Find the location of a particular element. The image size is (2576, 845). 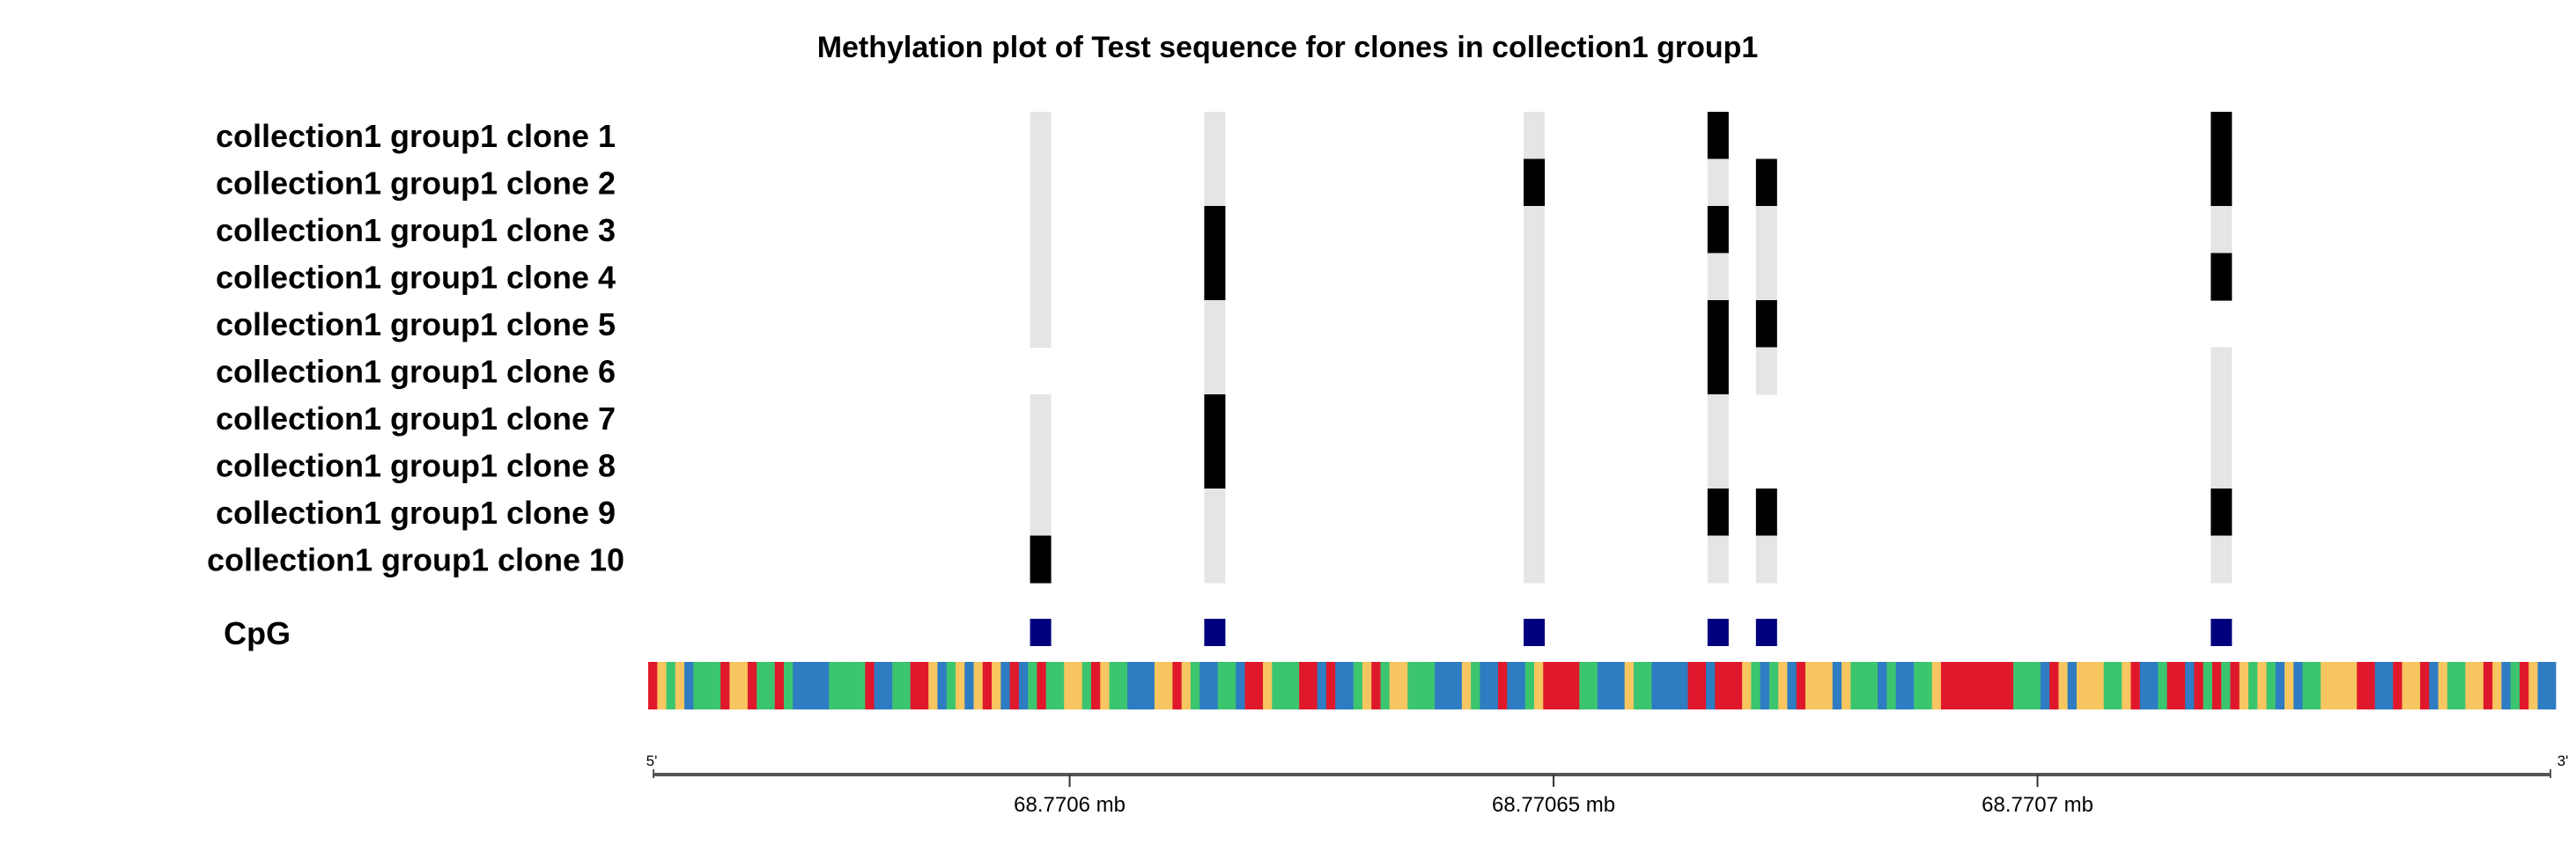

clone-label: collection1 group1 clone 3 is located at coordinates (416, 230).